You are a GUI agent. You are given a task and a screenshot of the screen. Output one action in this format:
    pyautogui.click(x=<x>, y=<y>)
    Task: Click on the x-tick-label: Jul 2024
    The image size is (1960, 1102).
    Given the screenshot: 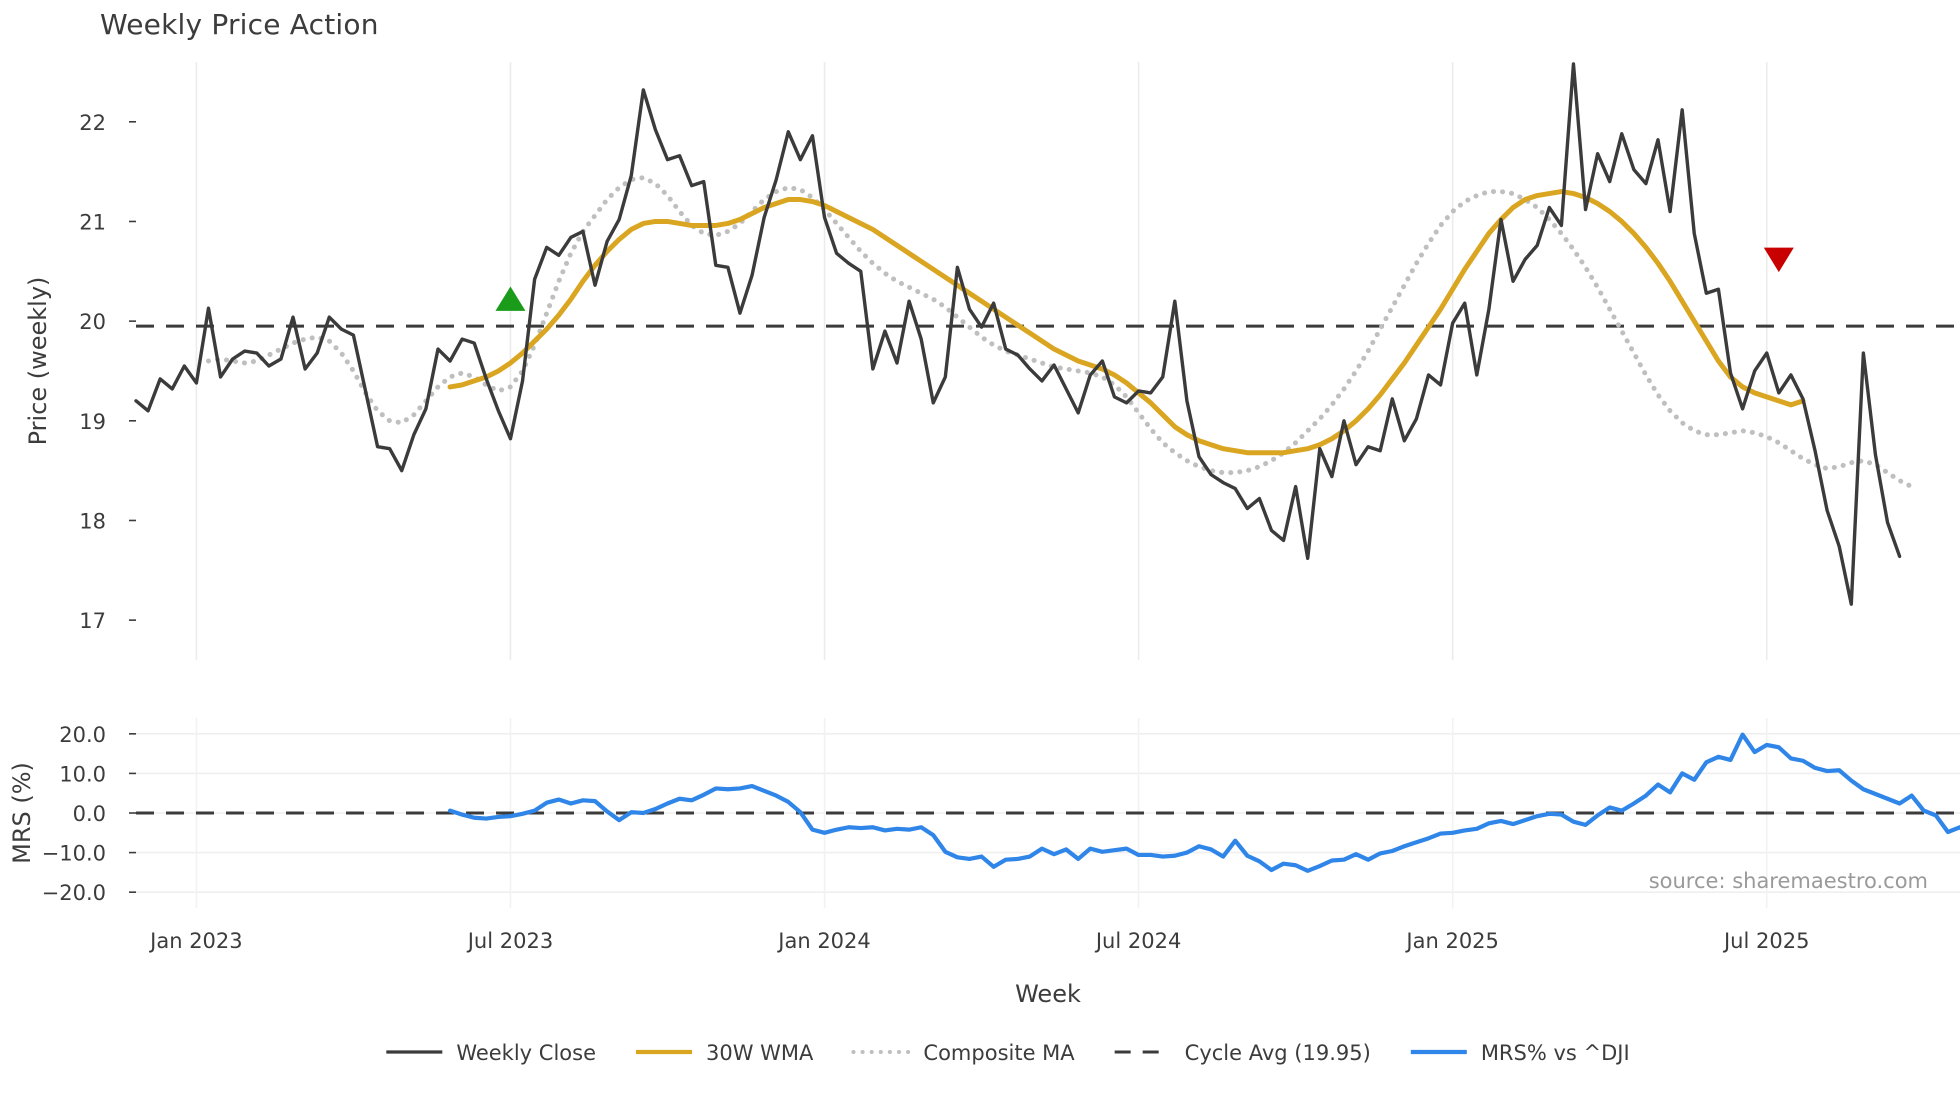 What is the action you would take?
    pyautogui.click(x=1137, y=941)
    